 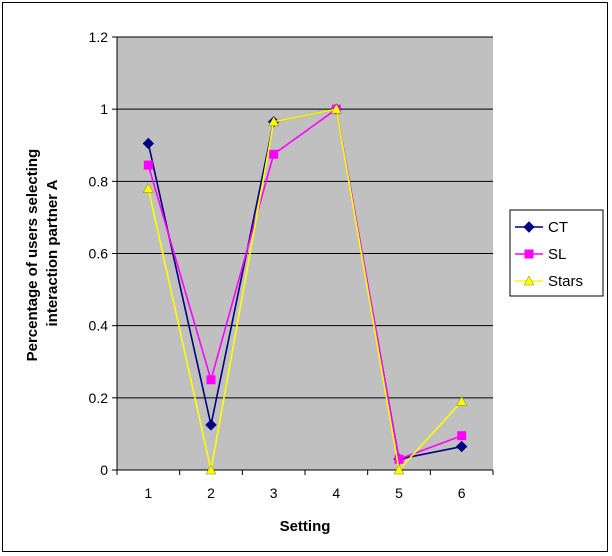 I want to click on y-tick-label: 1, so click(x=104, y=109).